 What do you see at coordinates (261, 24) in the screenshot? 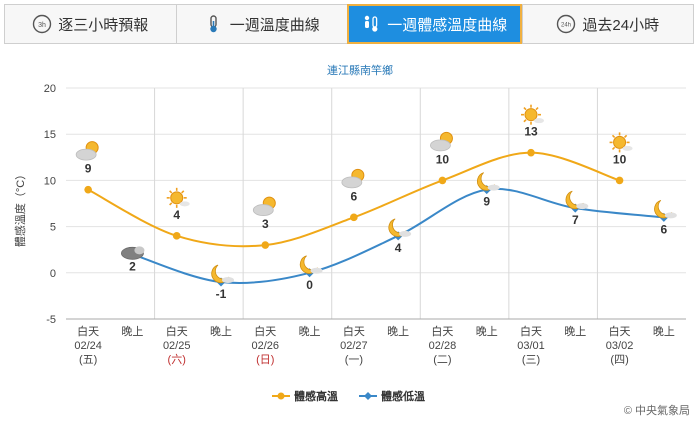
I see `tab-weekly-temperature: 一週溫度曲線` at bounding box center [261, 24].